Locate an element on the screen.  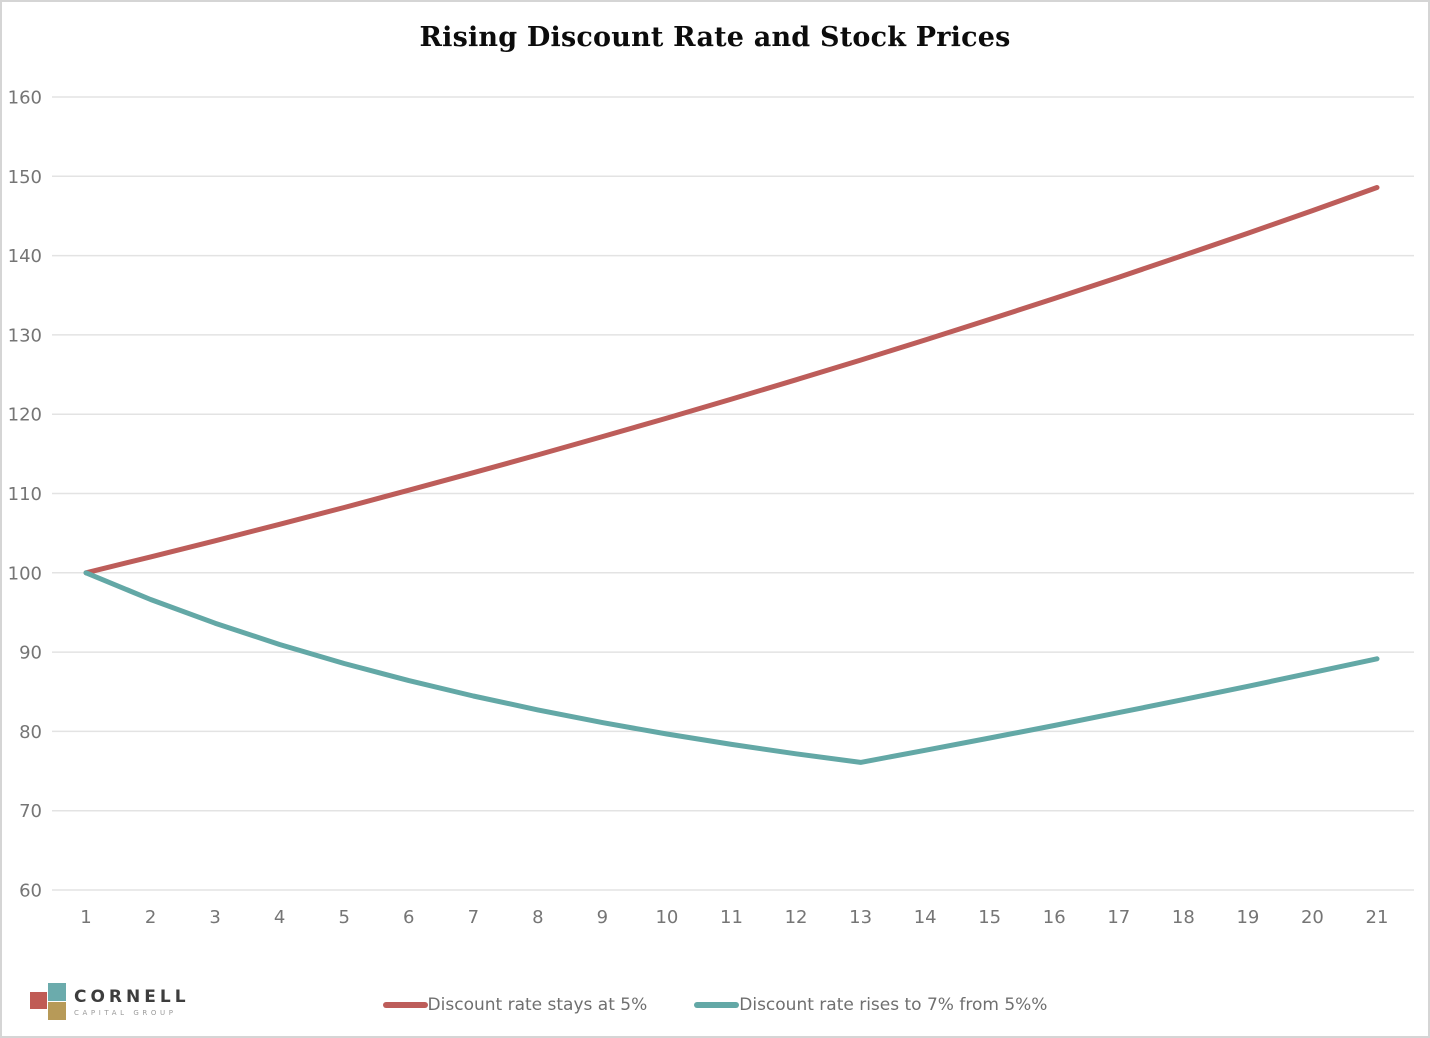
logo-squares-icon is located at coordinates (48, 1002).